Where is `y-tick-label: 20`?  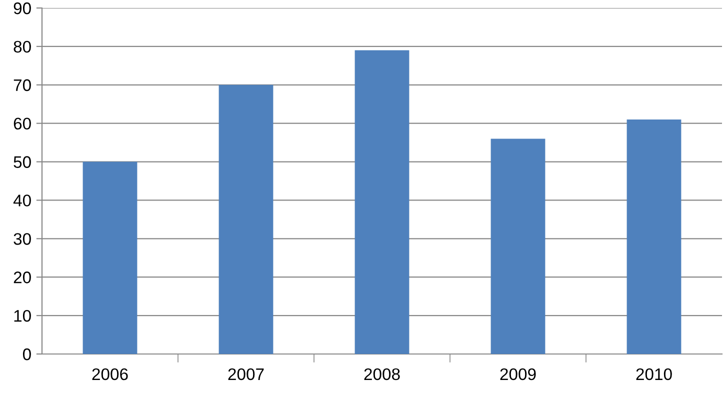
y-tick-label: 20 is located at coordinates (22, 278).